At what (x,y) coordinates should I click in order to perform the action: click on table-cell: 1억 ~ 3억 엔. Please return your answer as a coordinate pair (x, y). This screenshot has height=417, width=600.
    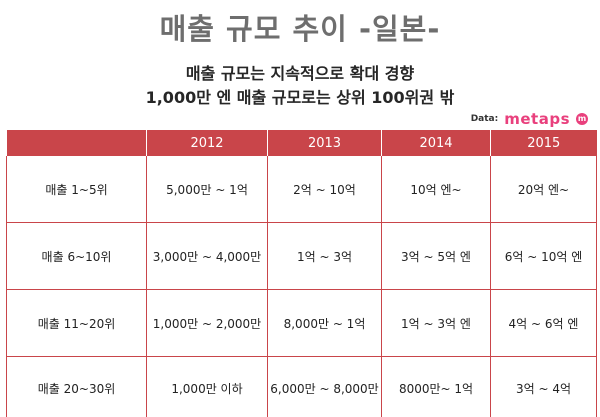
    Looking at the image, I should click on (436, 323).